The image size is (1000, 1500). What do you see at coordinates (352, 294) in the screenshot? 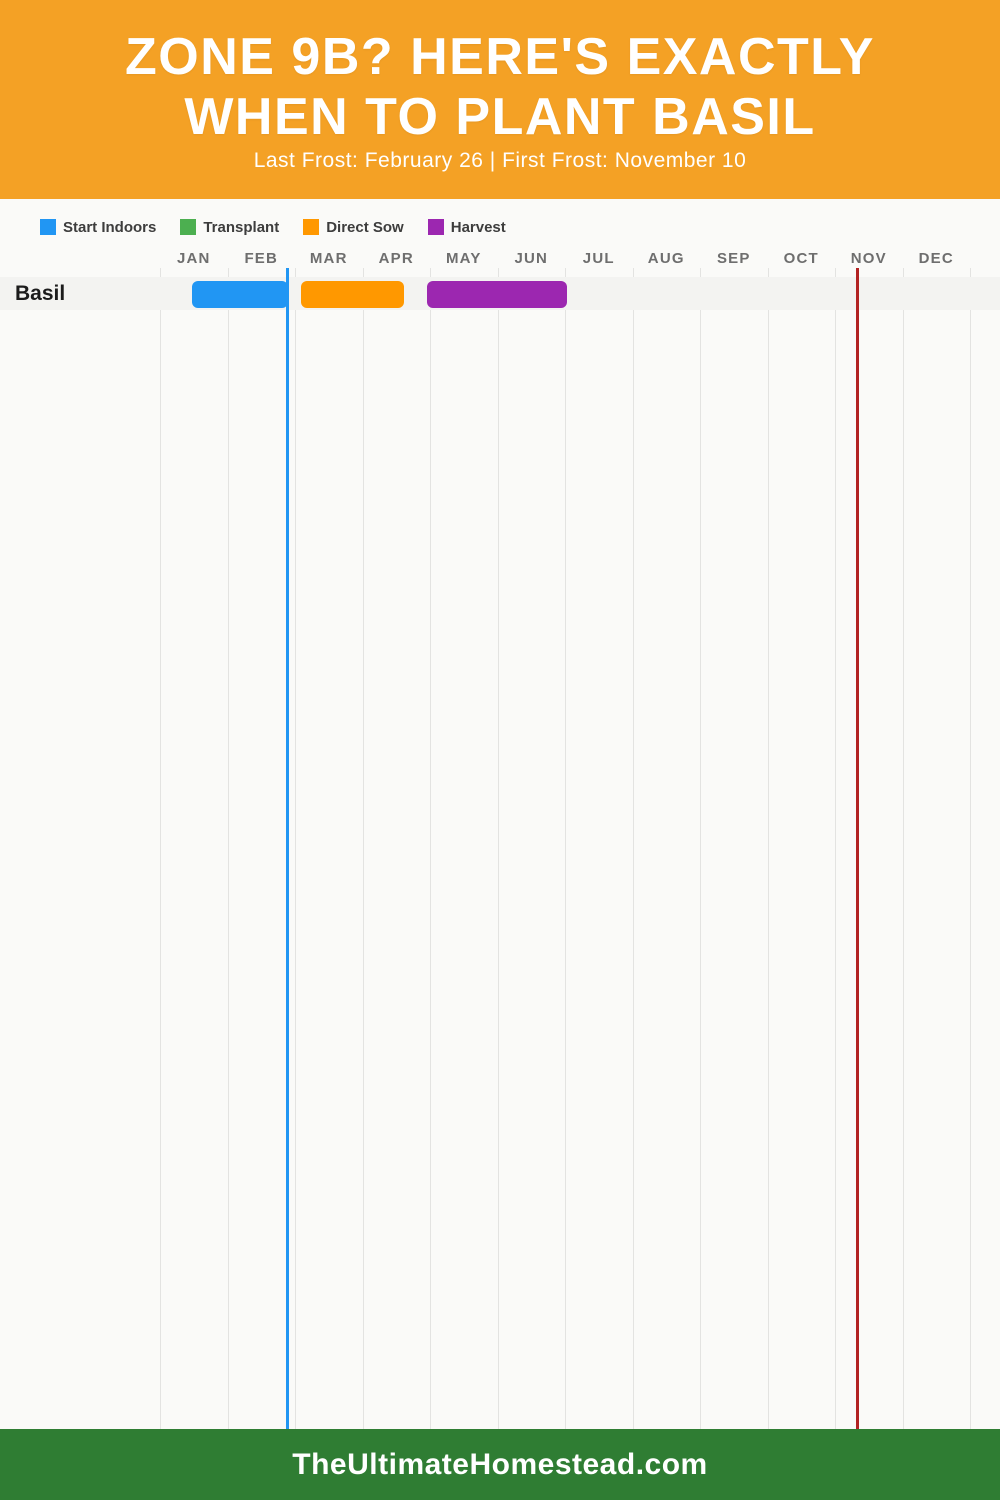
I see `bar-direct-sow` at bounding box center [352, 294].